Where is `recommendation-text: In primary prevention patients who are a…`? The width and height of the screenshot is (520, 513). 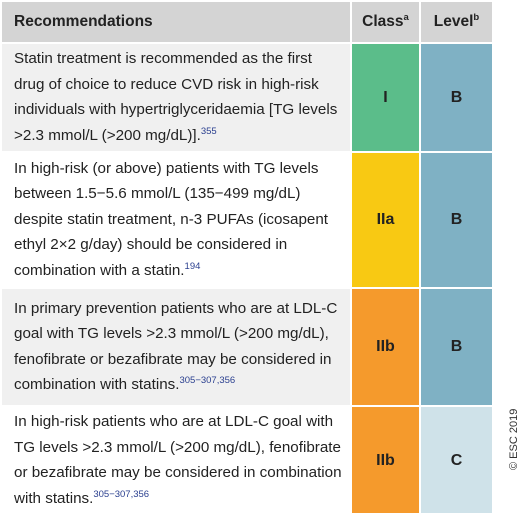 recommendation-text: In primary prevention patients who are a… is located at coordinates (176, 346).